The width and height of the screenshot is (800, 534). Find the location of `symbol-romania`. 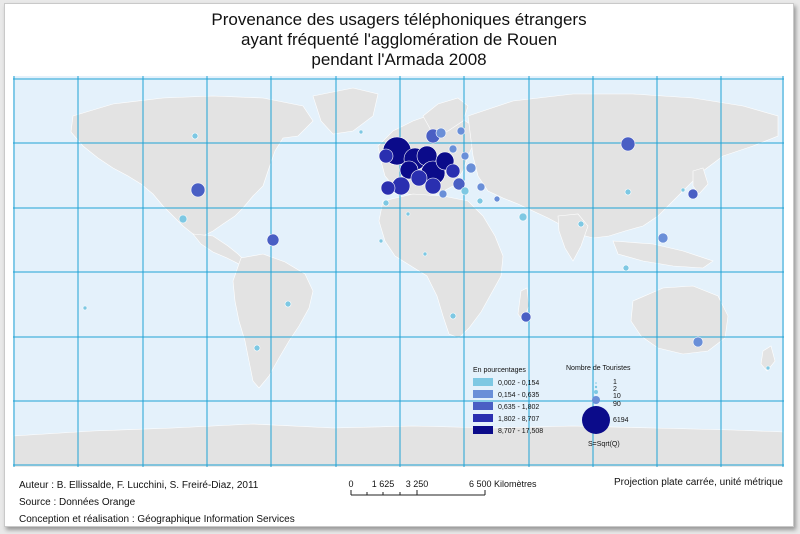

symbol-romania is located at coordinates (465, 191).